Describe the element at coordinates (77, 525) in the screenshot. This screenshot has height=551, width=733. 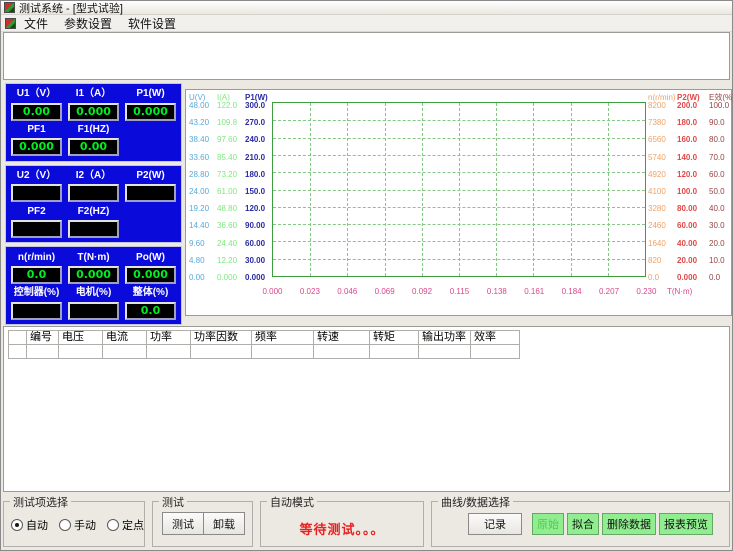
I see `radio-option: 手动` at that location.